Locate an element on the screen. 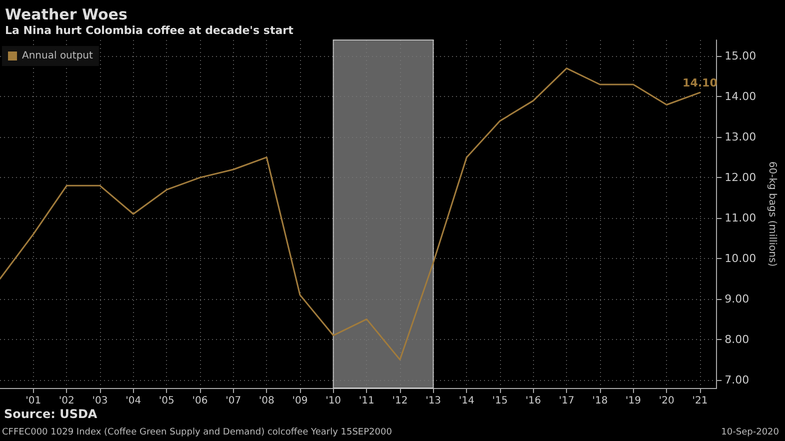 This screenshot has width=785, height=441. x-tick-label: '14 is located at coordinates (466, 401).